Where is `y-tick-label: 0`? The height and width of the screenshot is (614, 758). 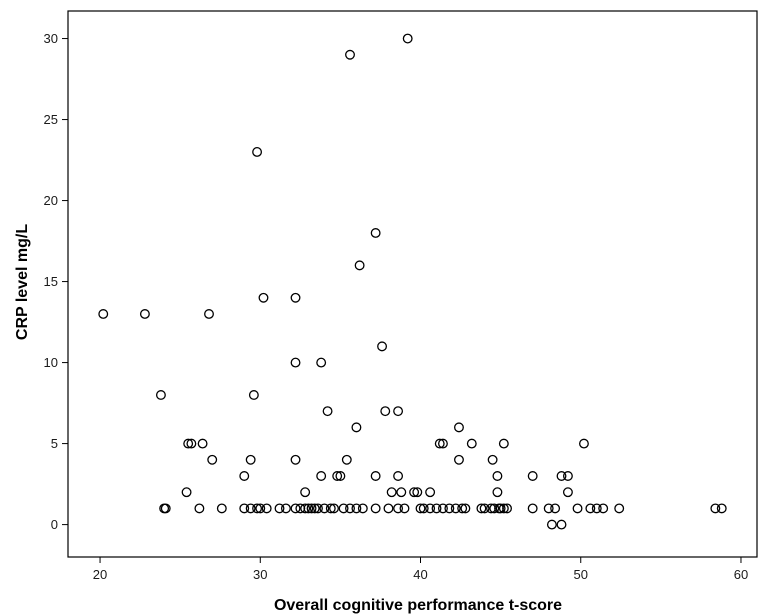
y-tick-label: 0 is located at coordinates (54, 524).